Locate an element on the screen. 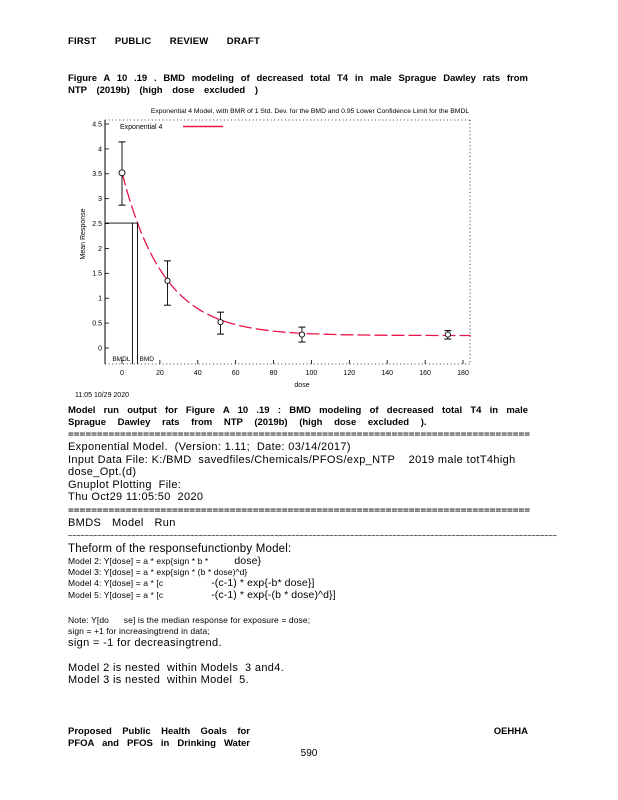 This screenshot has width=618, height=800. output-line: BMDS Model Run is located at coordinates (122, 522).